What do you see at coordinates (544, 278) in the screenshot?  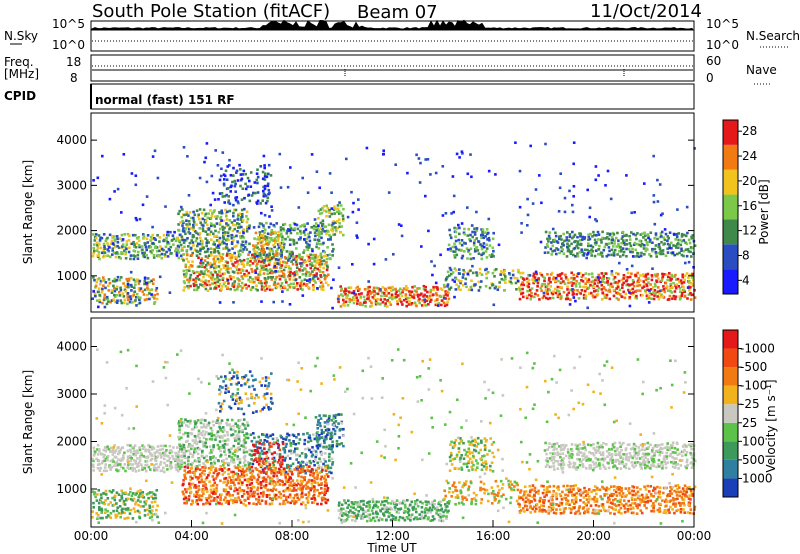 I see `power-cell-2018` at bounding box center [544, 278].